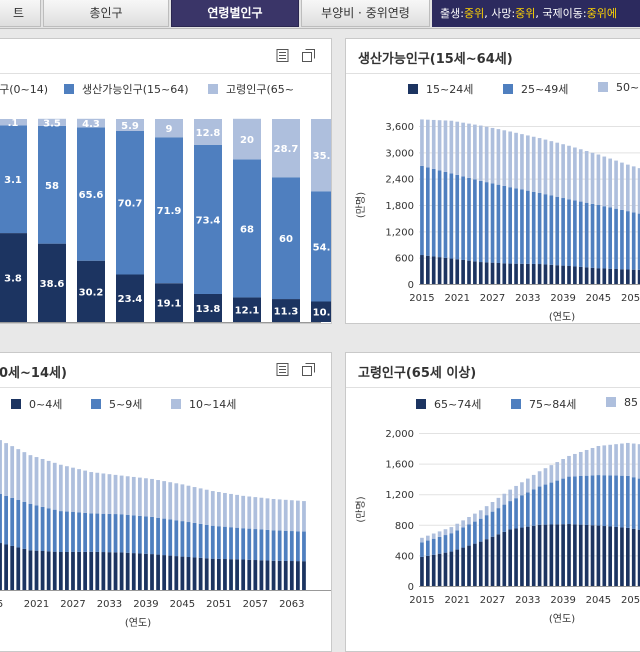  I want to click on bar-0-2041, so click(575, 275).